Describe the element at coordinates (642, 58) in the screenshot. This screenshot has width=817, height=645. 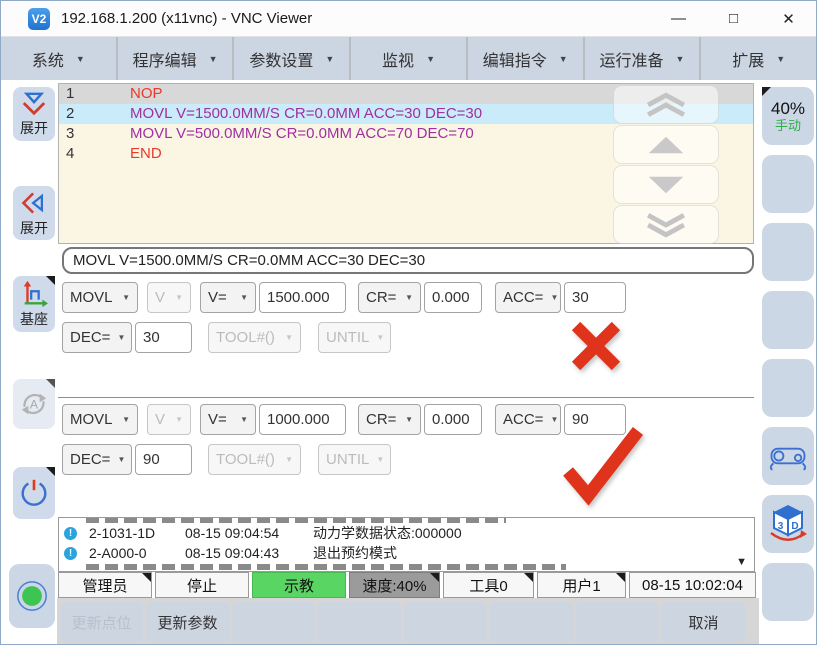
I see `menu-run-prepare: 运行准备 ▼` at that location.